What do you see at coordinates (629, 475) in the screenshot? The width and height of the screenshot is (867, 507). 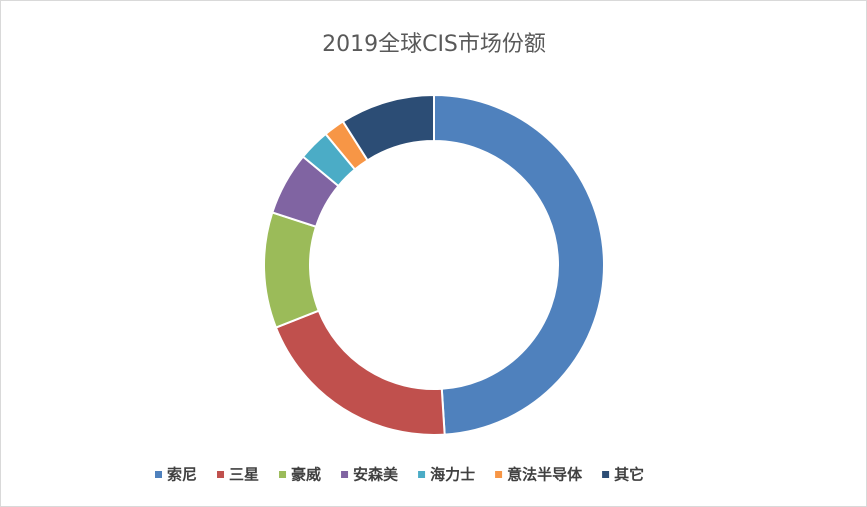 I see `legend-label: 其它` at bounding box center [629, 475].